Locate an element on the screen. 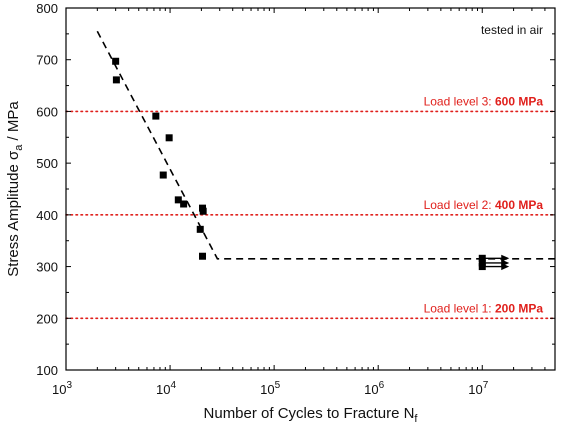 The height and width of the screenshot is (431, 561). reference-line-value: 400 MPa is located at coordinates (519, 205).